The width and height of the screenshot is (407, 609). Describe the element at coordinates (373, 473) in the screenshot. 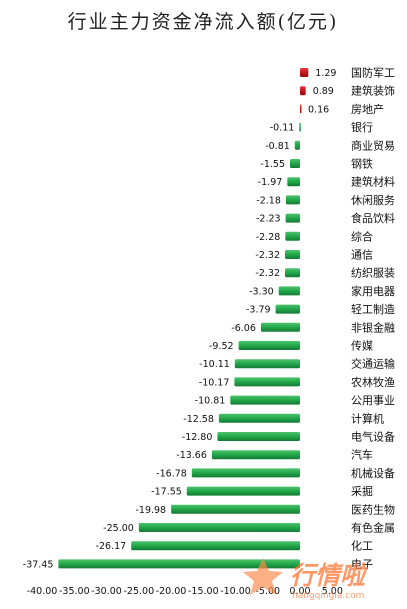

I see `category-label-23: 机械设备` at that location.